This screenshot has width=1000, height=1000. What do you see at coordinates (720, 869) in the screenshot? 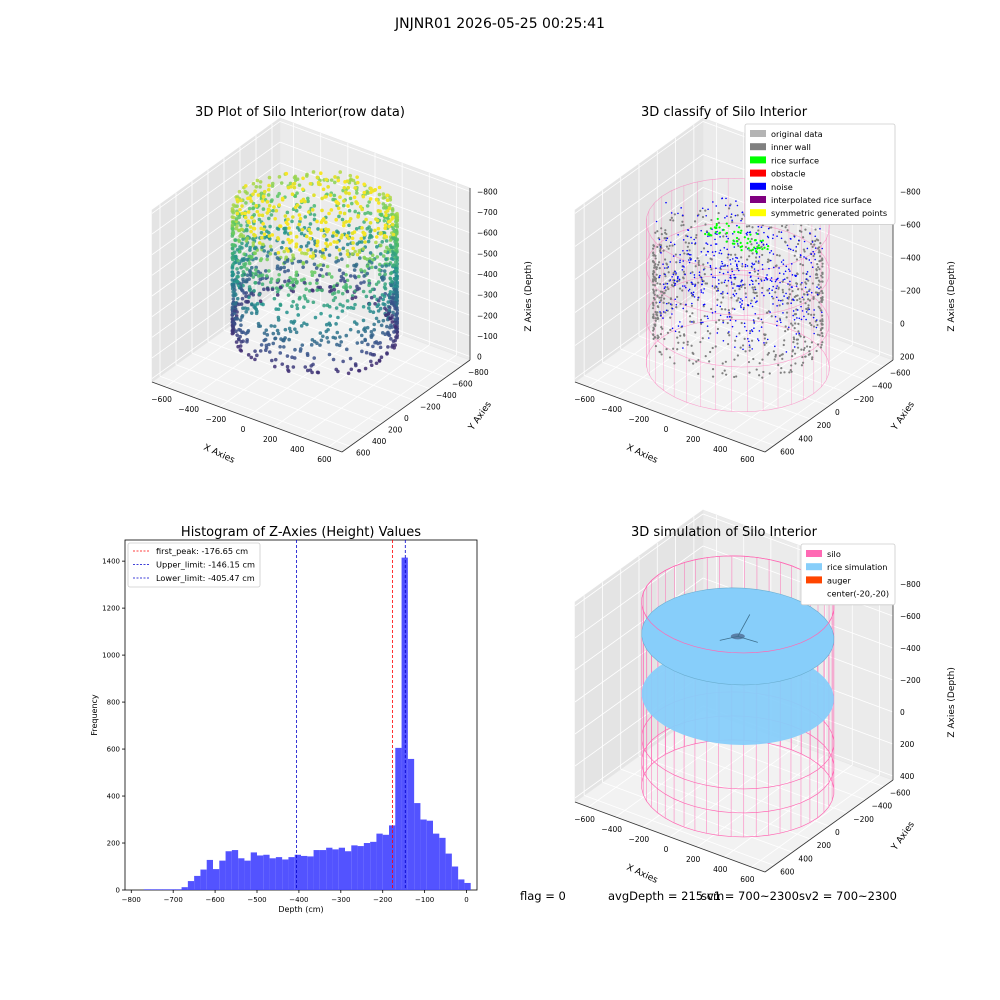
I see `x-tick-label: 400` at bounding box center [720, 869].